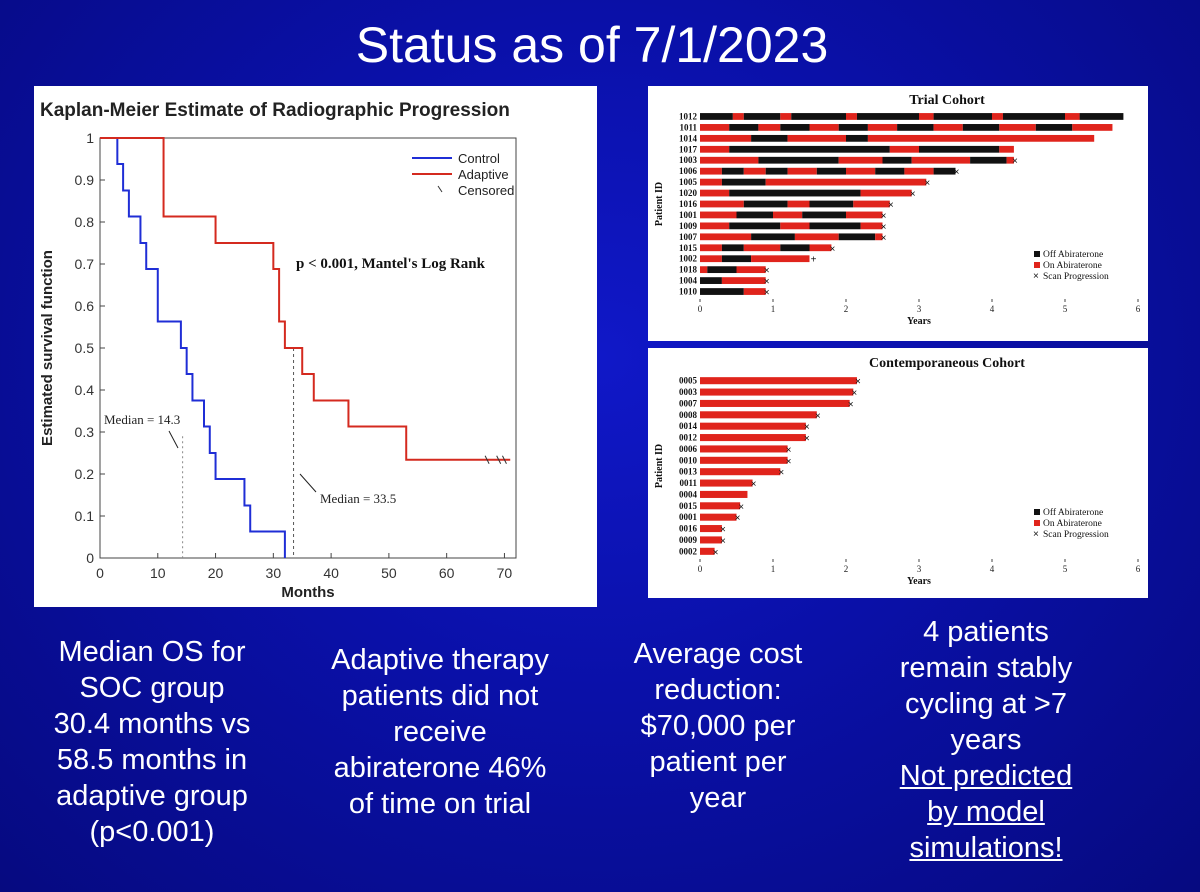 The image size is (1200, 892). I want to click on censored-mark, so click(487, 459).